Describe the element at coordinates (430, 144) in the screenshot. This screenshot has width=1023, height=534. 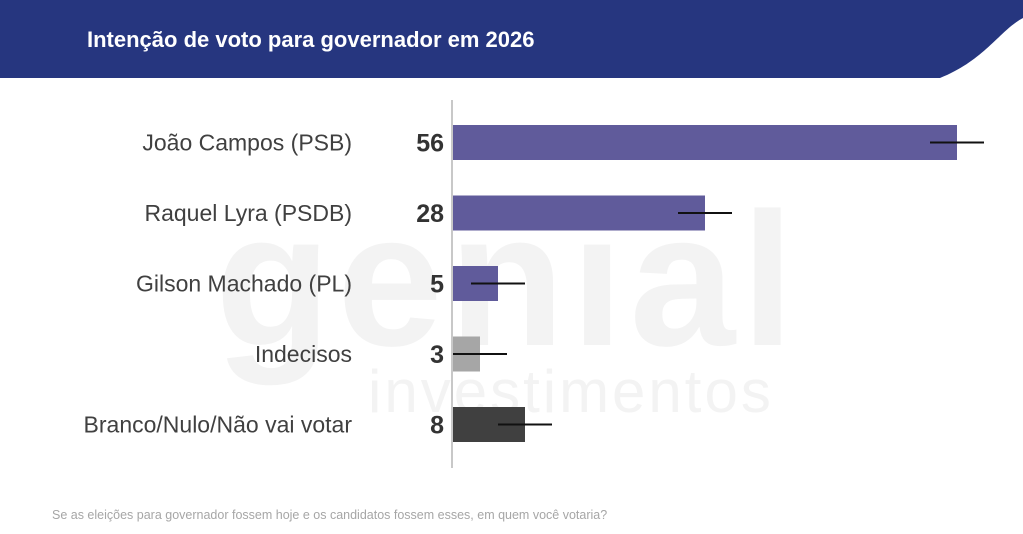
I see `value-label: 56` at that location.